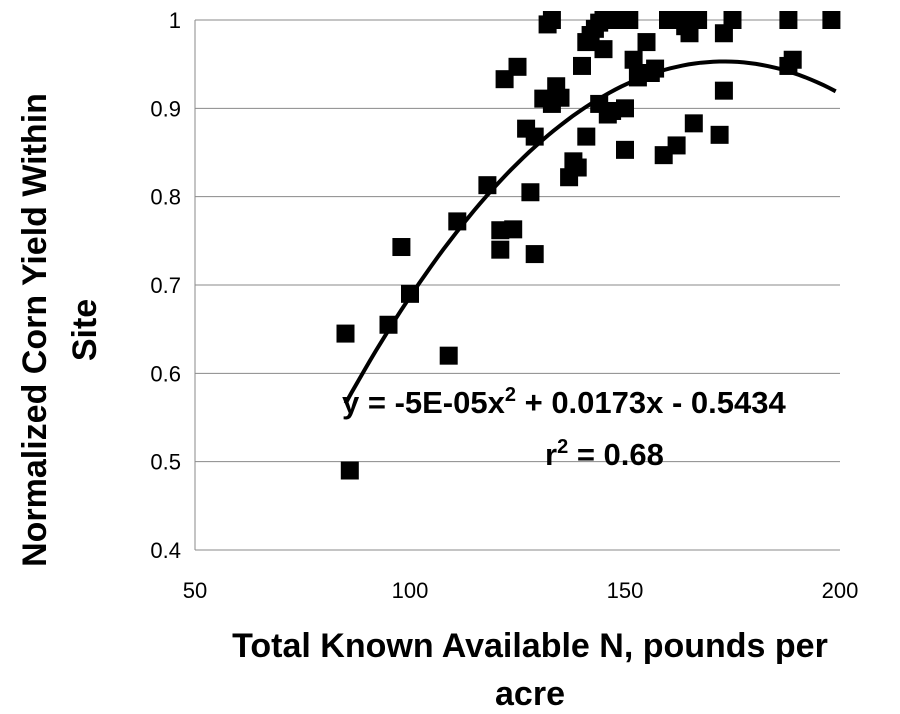 This screenshot has height=714, width=900. Describe the element at coordinates (165, 197) in the screenshot. I see `y-tick-label: 0.8` at that location.